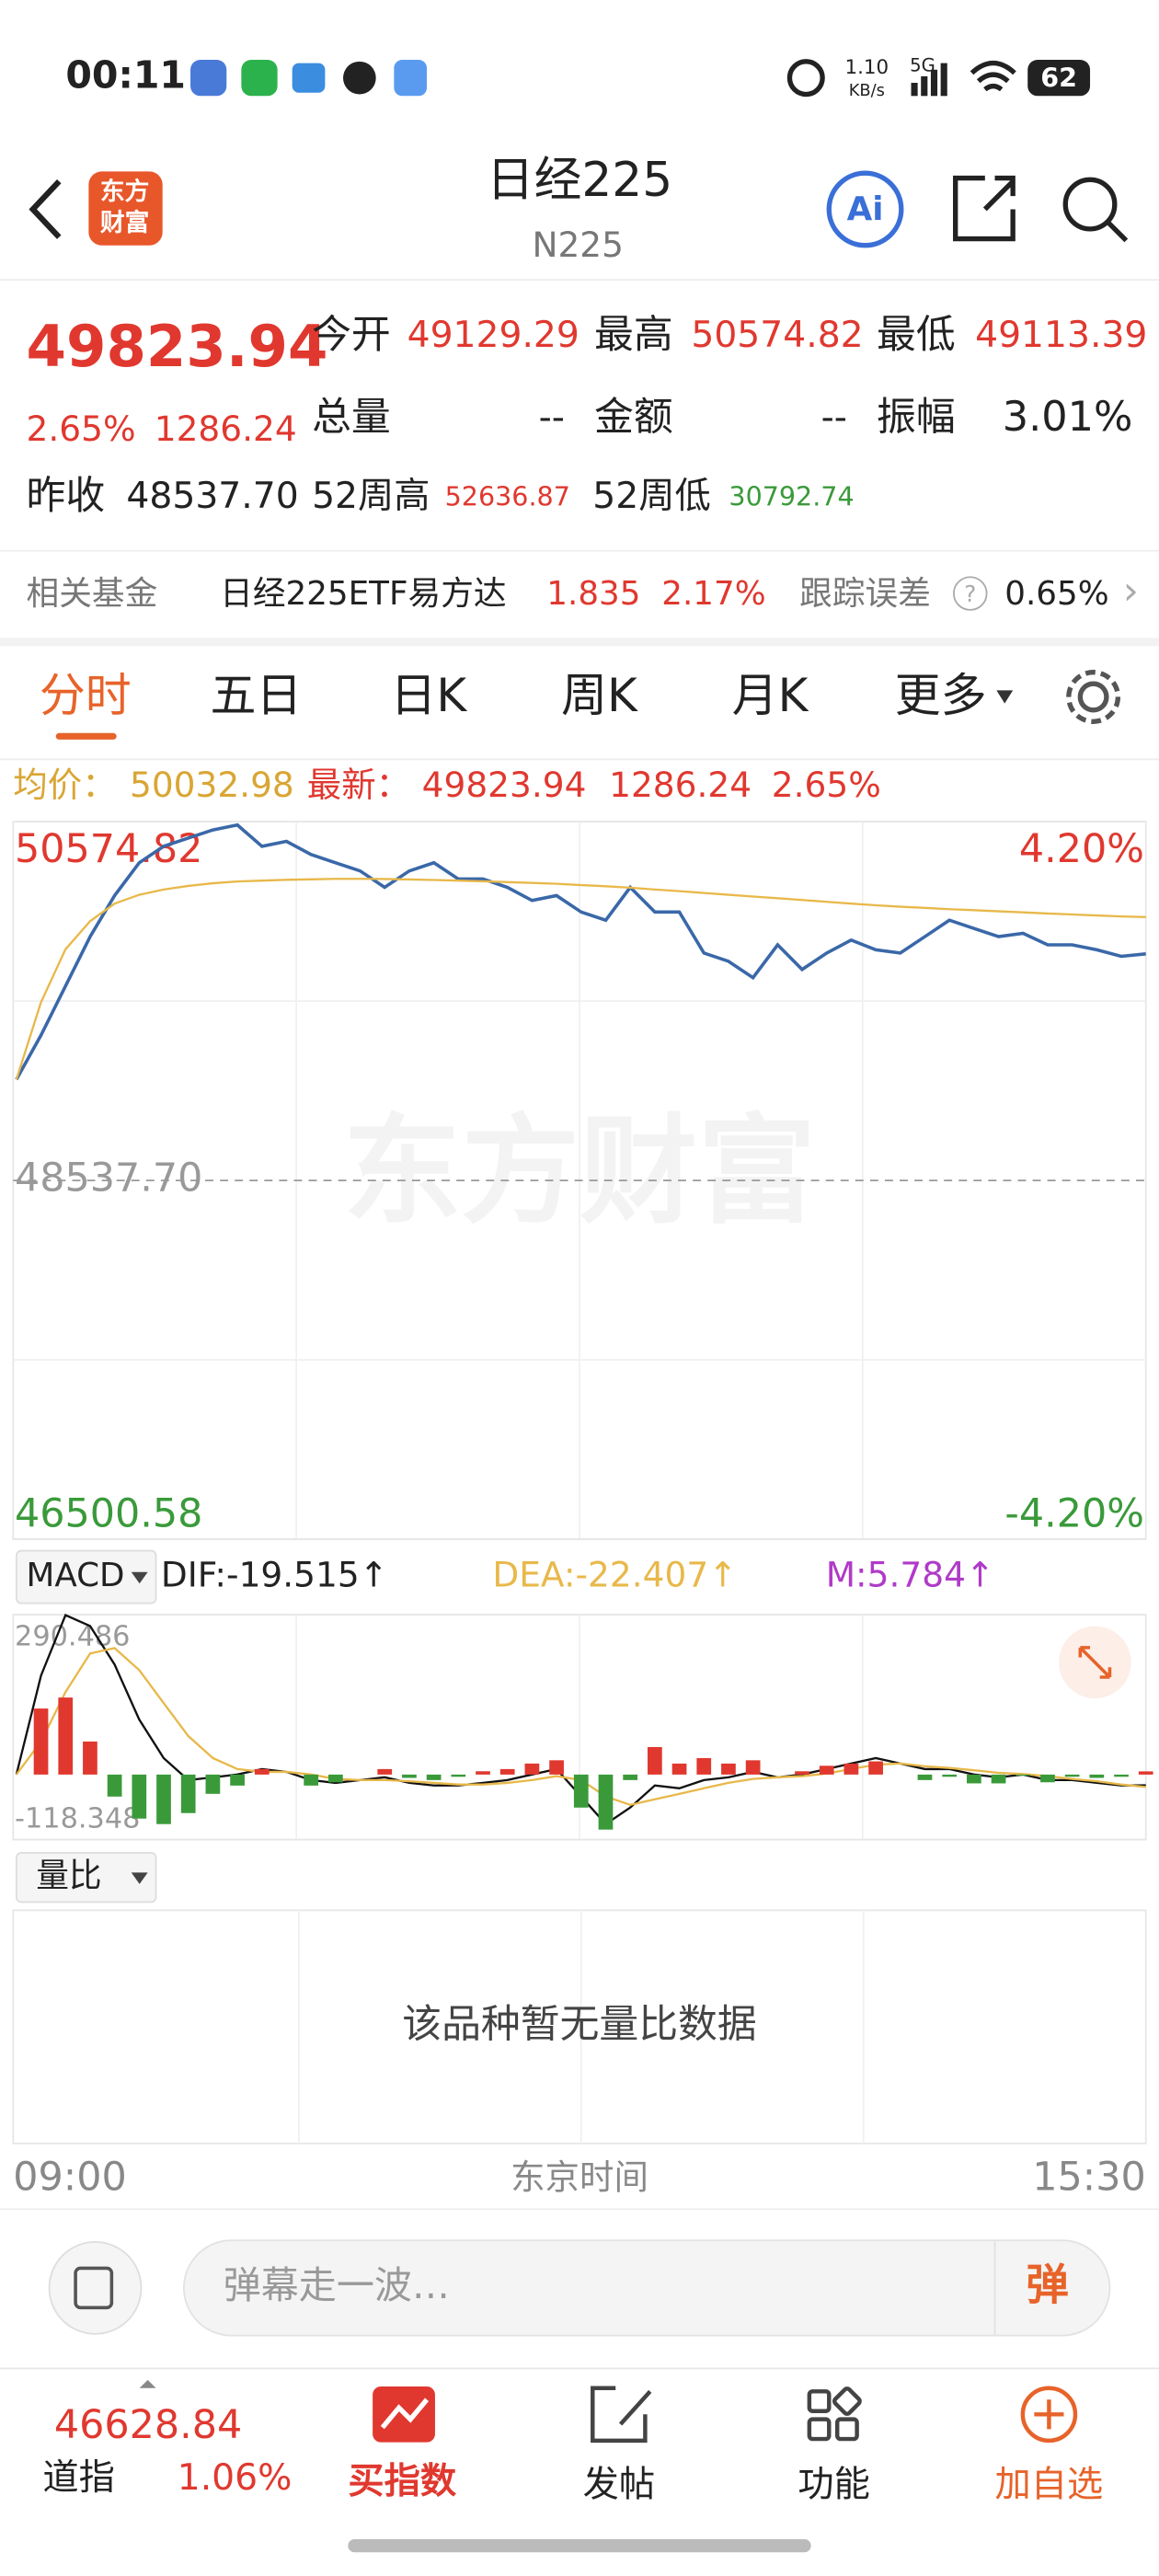  Describe the element at coordinates (1058, 77) in the screenshot. I see `battery-level: 62` at that location.